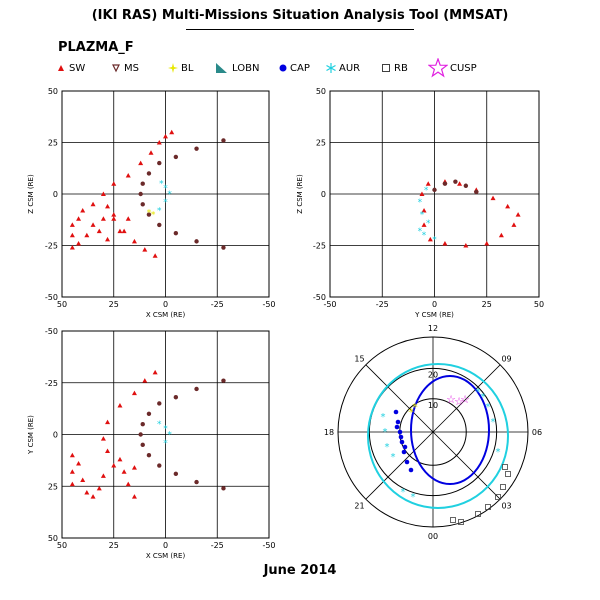 The width and height of the screenshot is (600, 600). I want to click on x-tick-label: -25, so click(217, 304).